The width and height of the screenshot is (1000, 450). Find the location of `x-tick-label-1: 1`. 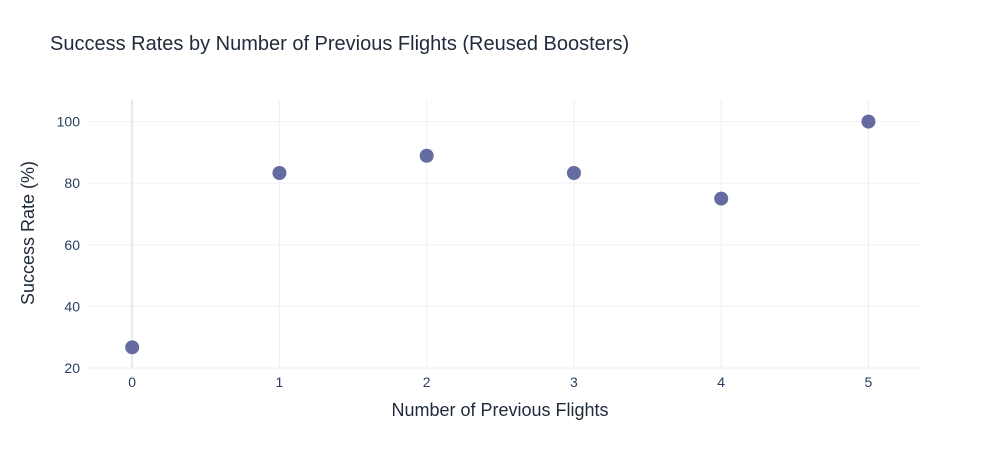

x-tick-label-1: 1 is located at coordinates (280, 382).